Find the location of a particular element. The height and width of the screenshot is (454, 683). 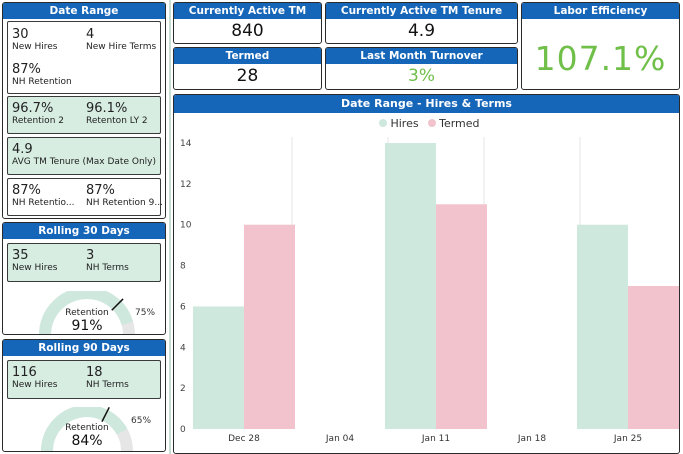

rolling-90-gauge-label: Retention is located at coordinates (87, 428).